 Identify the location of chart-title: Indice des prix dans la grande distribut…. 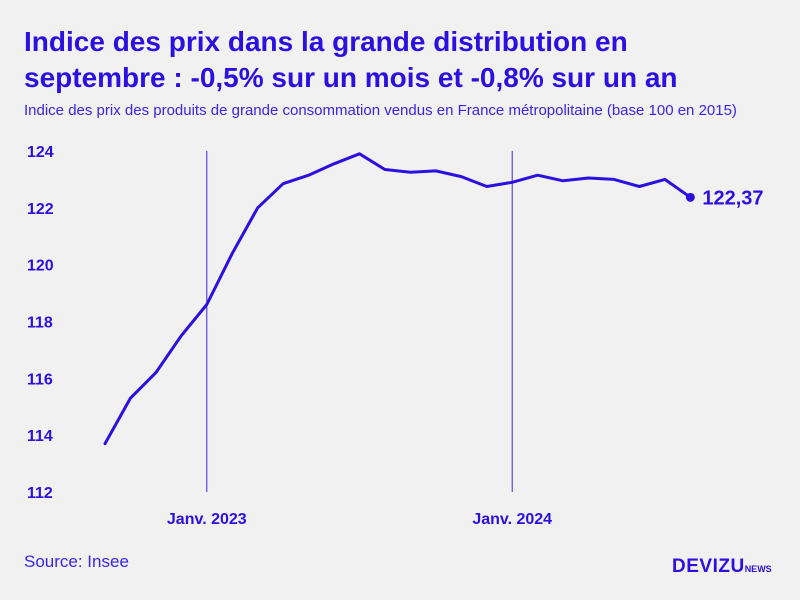
(351, 59).